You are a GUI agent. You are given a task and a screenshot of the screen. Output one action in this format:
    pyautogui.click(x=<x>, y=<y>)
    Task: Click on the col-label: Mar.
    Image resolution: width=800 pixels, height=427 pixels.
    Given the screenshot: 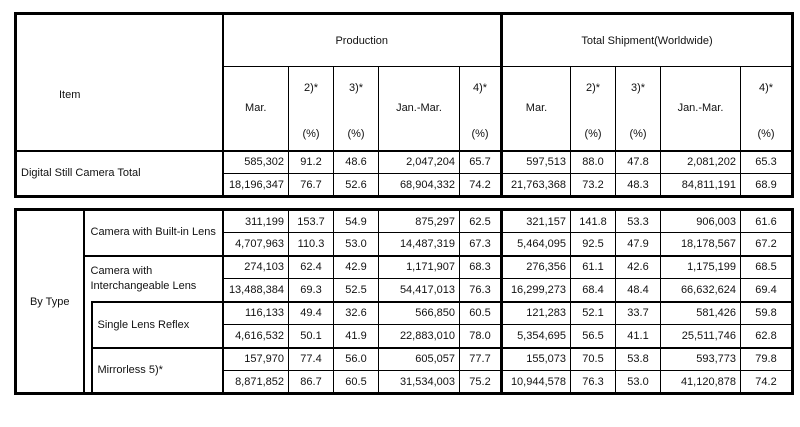 What is the action you would take?
    pyautogui.click(x=256, y=108)
    